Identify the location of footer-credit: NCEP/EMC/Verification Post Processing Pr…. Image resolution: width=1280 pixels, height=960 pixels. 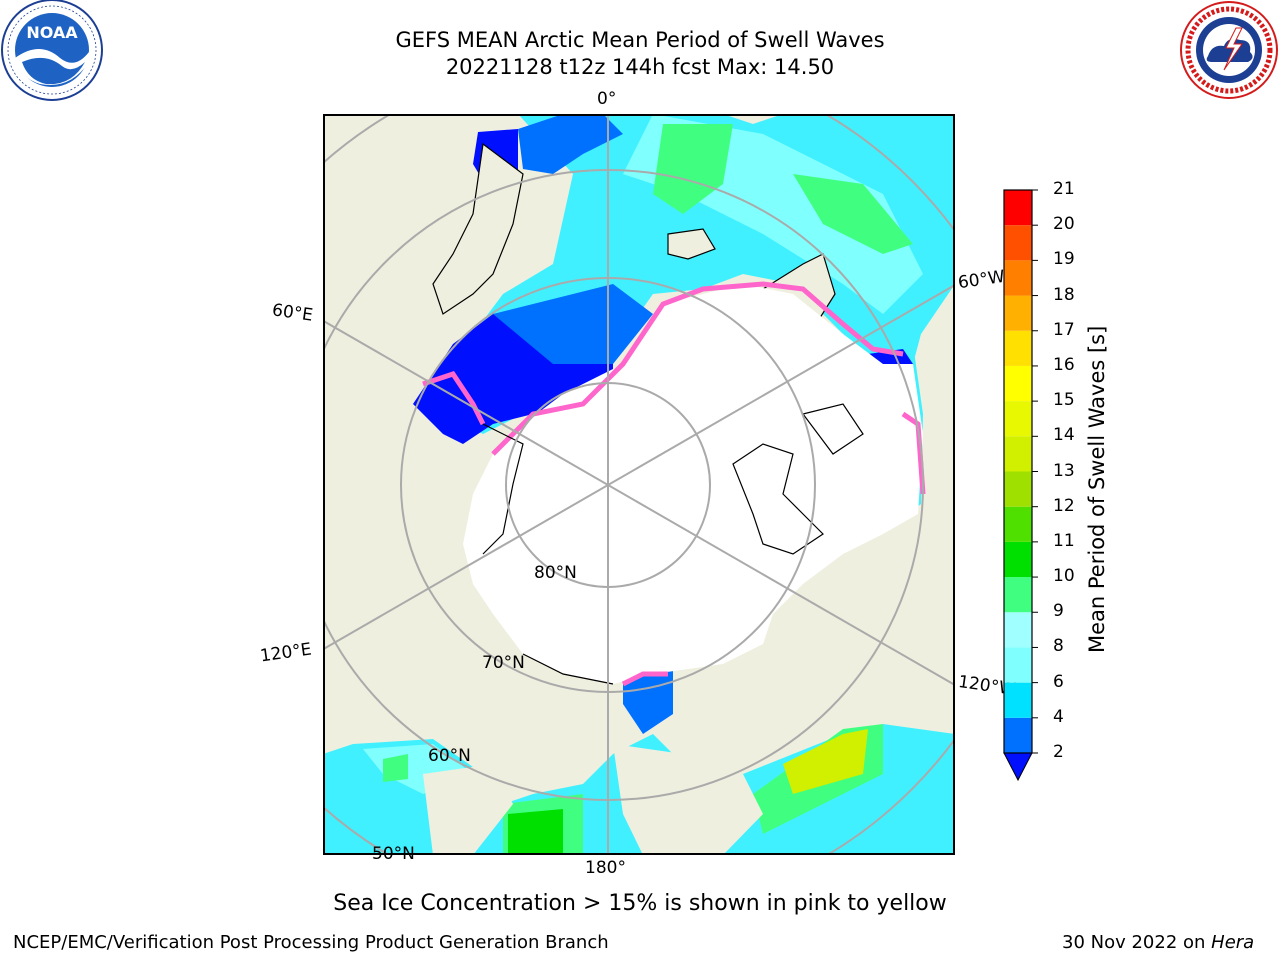
(311, 942).